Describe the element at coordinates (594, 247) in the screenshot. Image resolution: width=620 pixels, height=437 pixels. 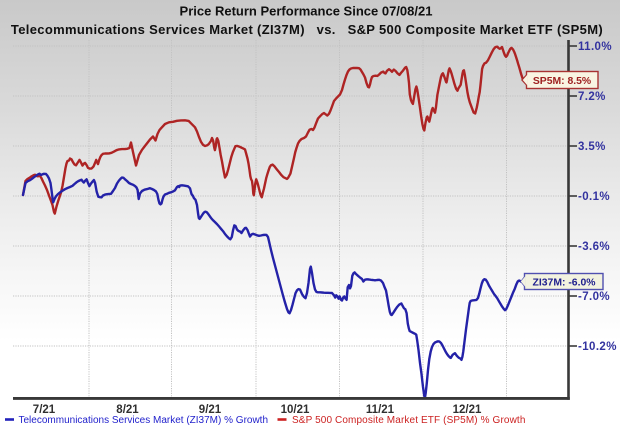
I see `svg-text: -3.6%` at that location.